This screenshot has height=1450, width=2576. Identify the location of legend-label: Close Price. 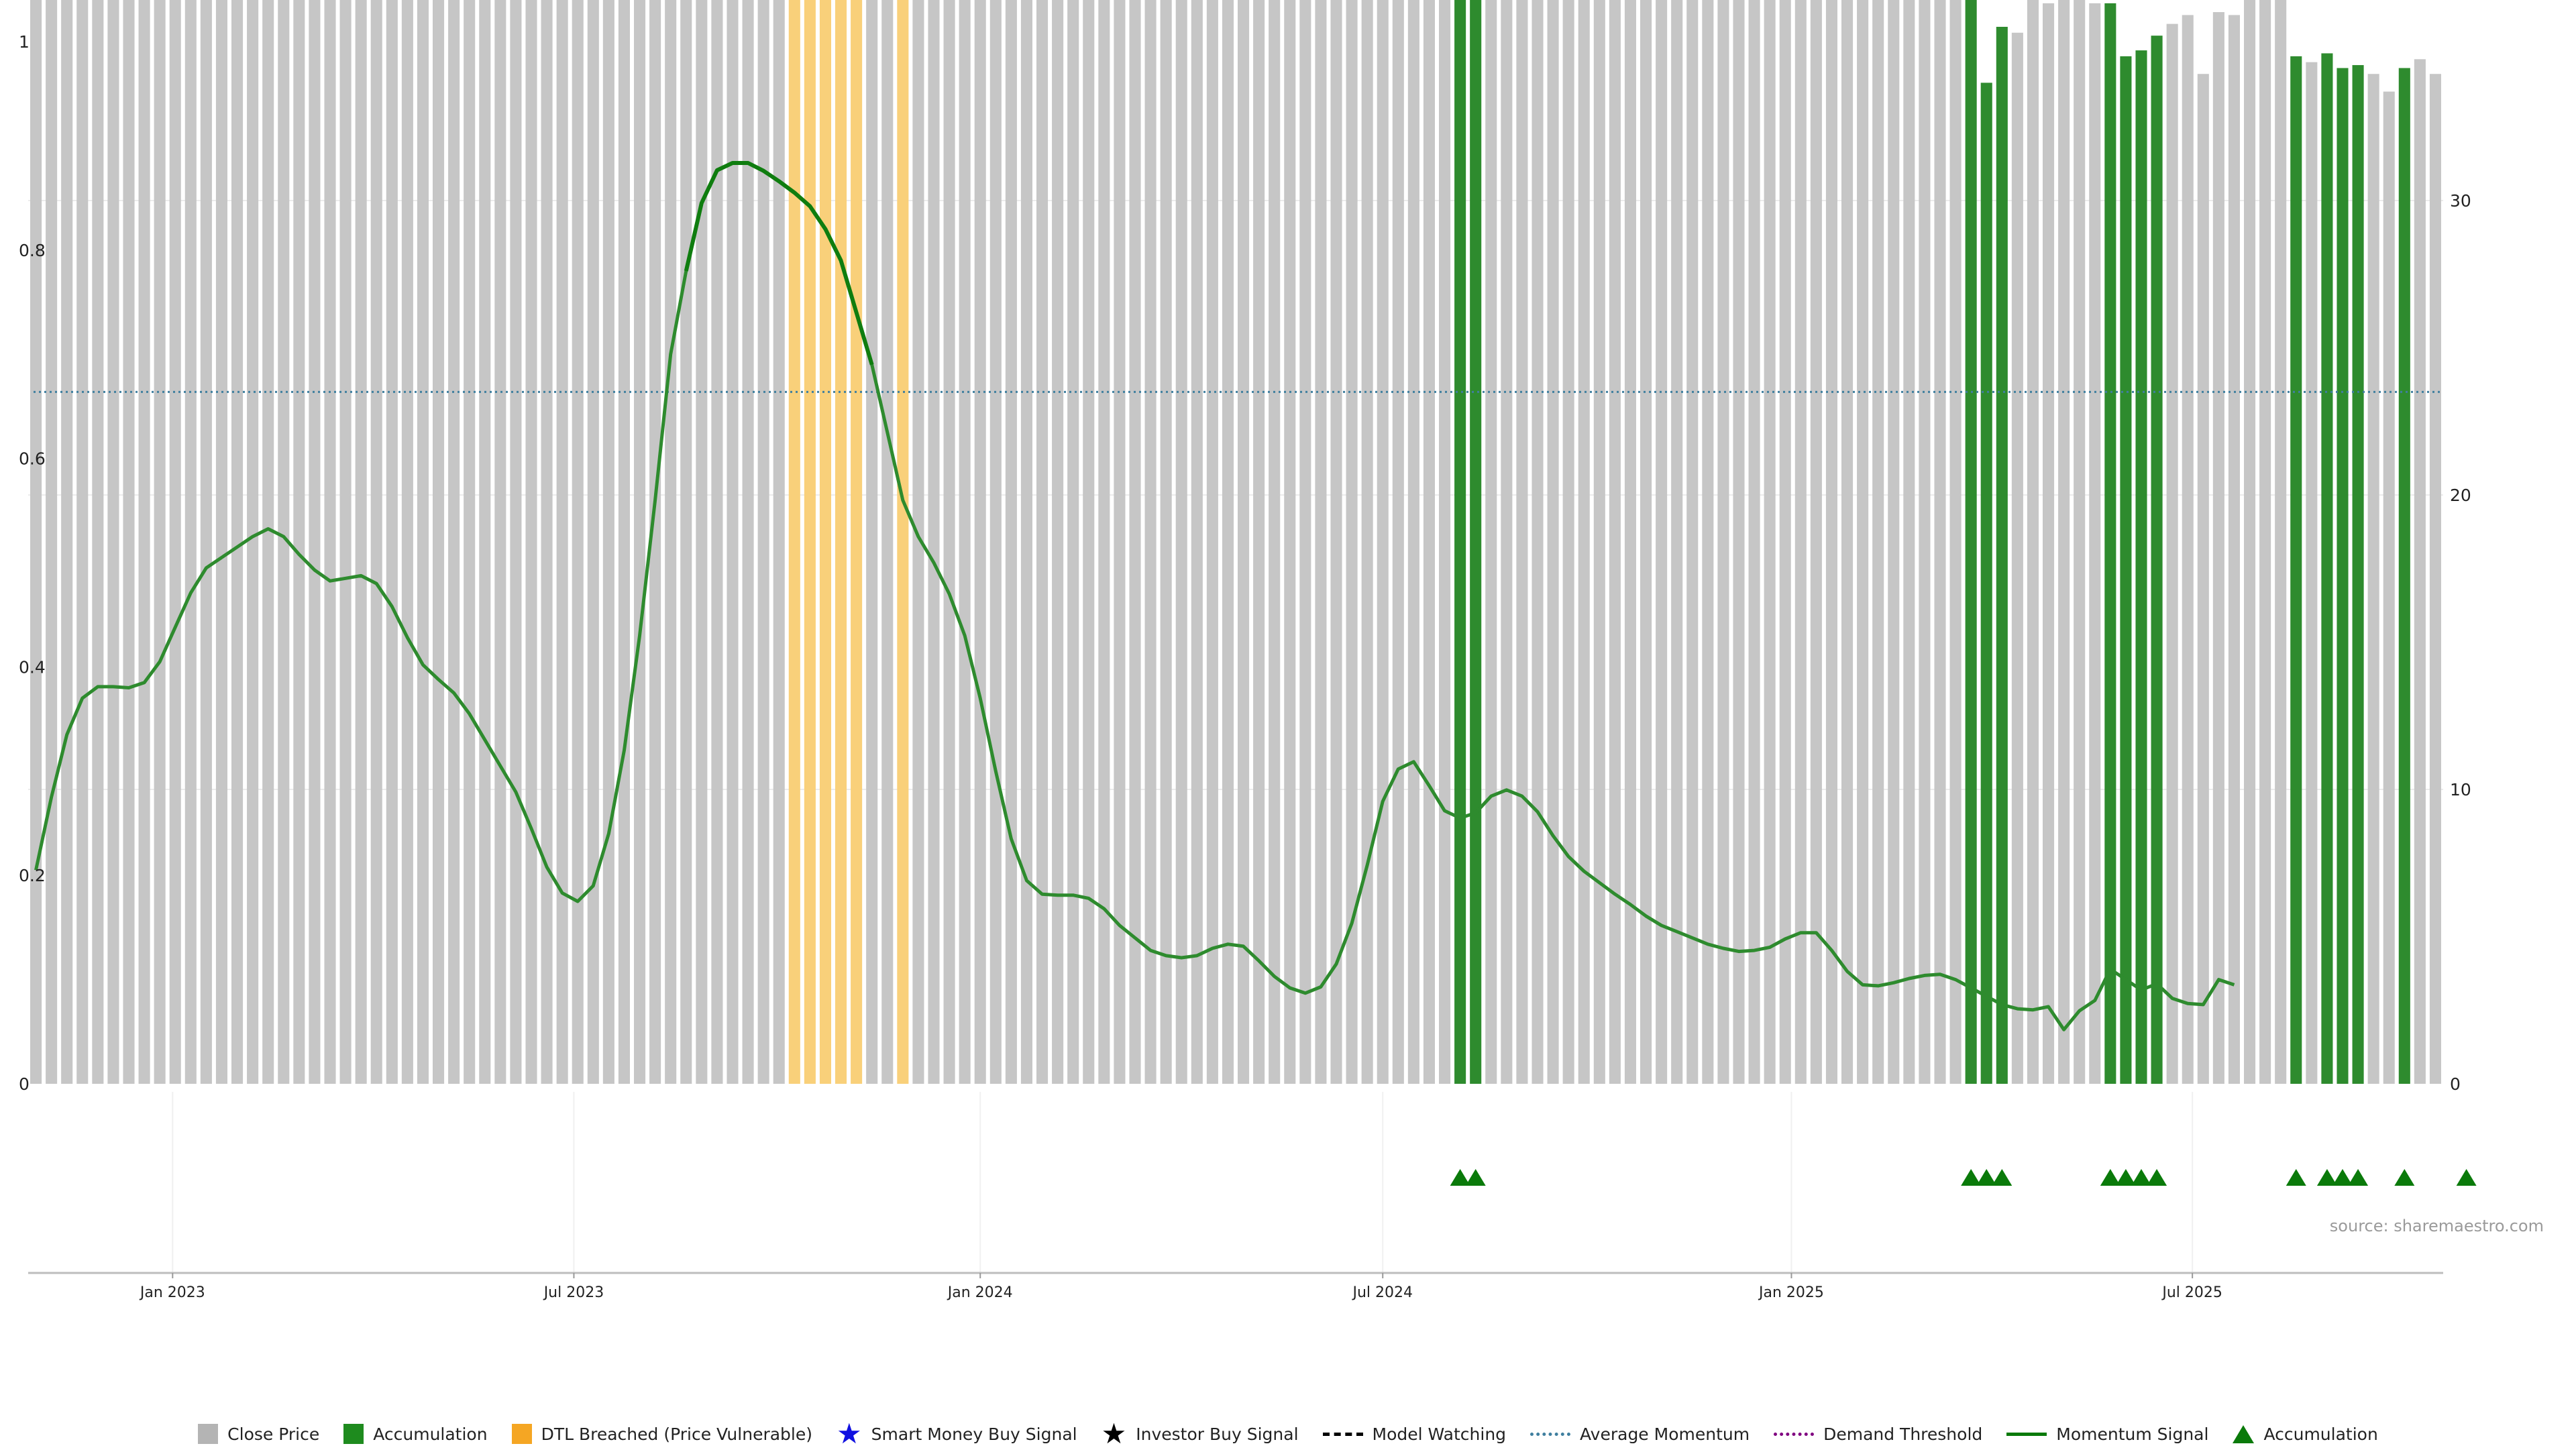
(273, 1434).